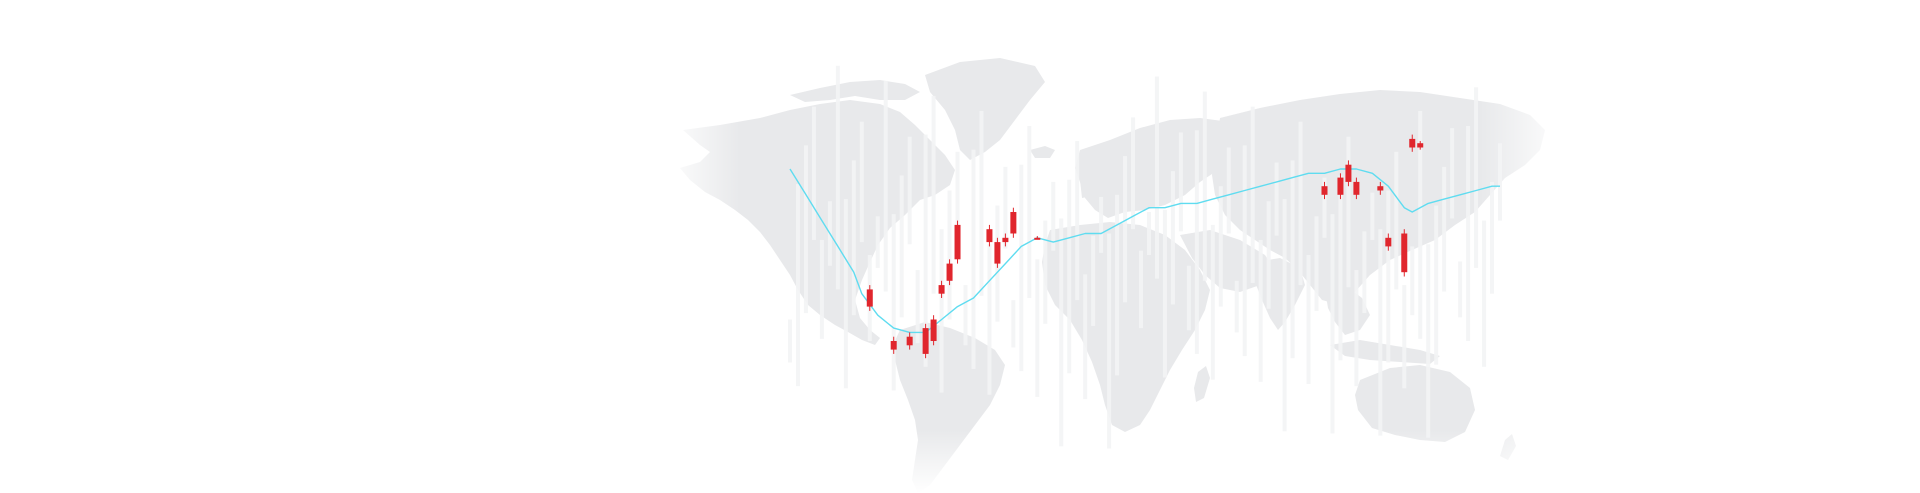 The width and height of the screenshot is (1920, 493). I want to click on candles-group, so click(1145, 246).